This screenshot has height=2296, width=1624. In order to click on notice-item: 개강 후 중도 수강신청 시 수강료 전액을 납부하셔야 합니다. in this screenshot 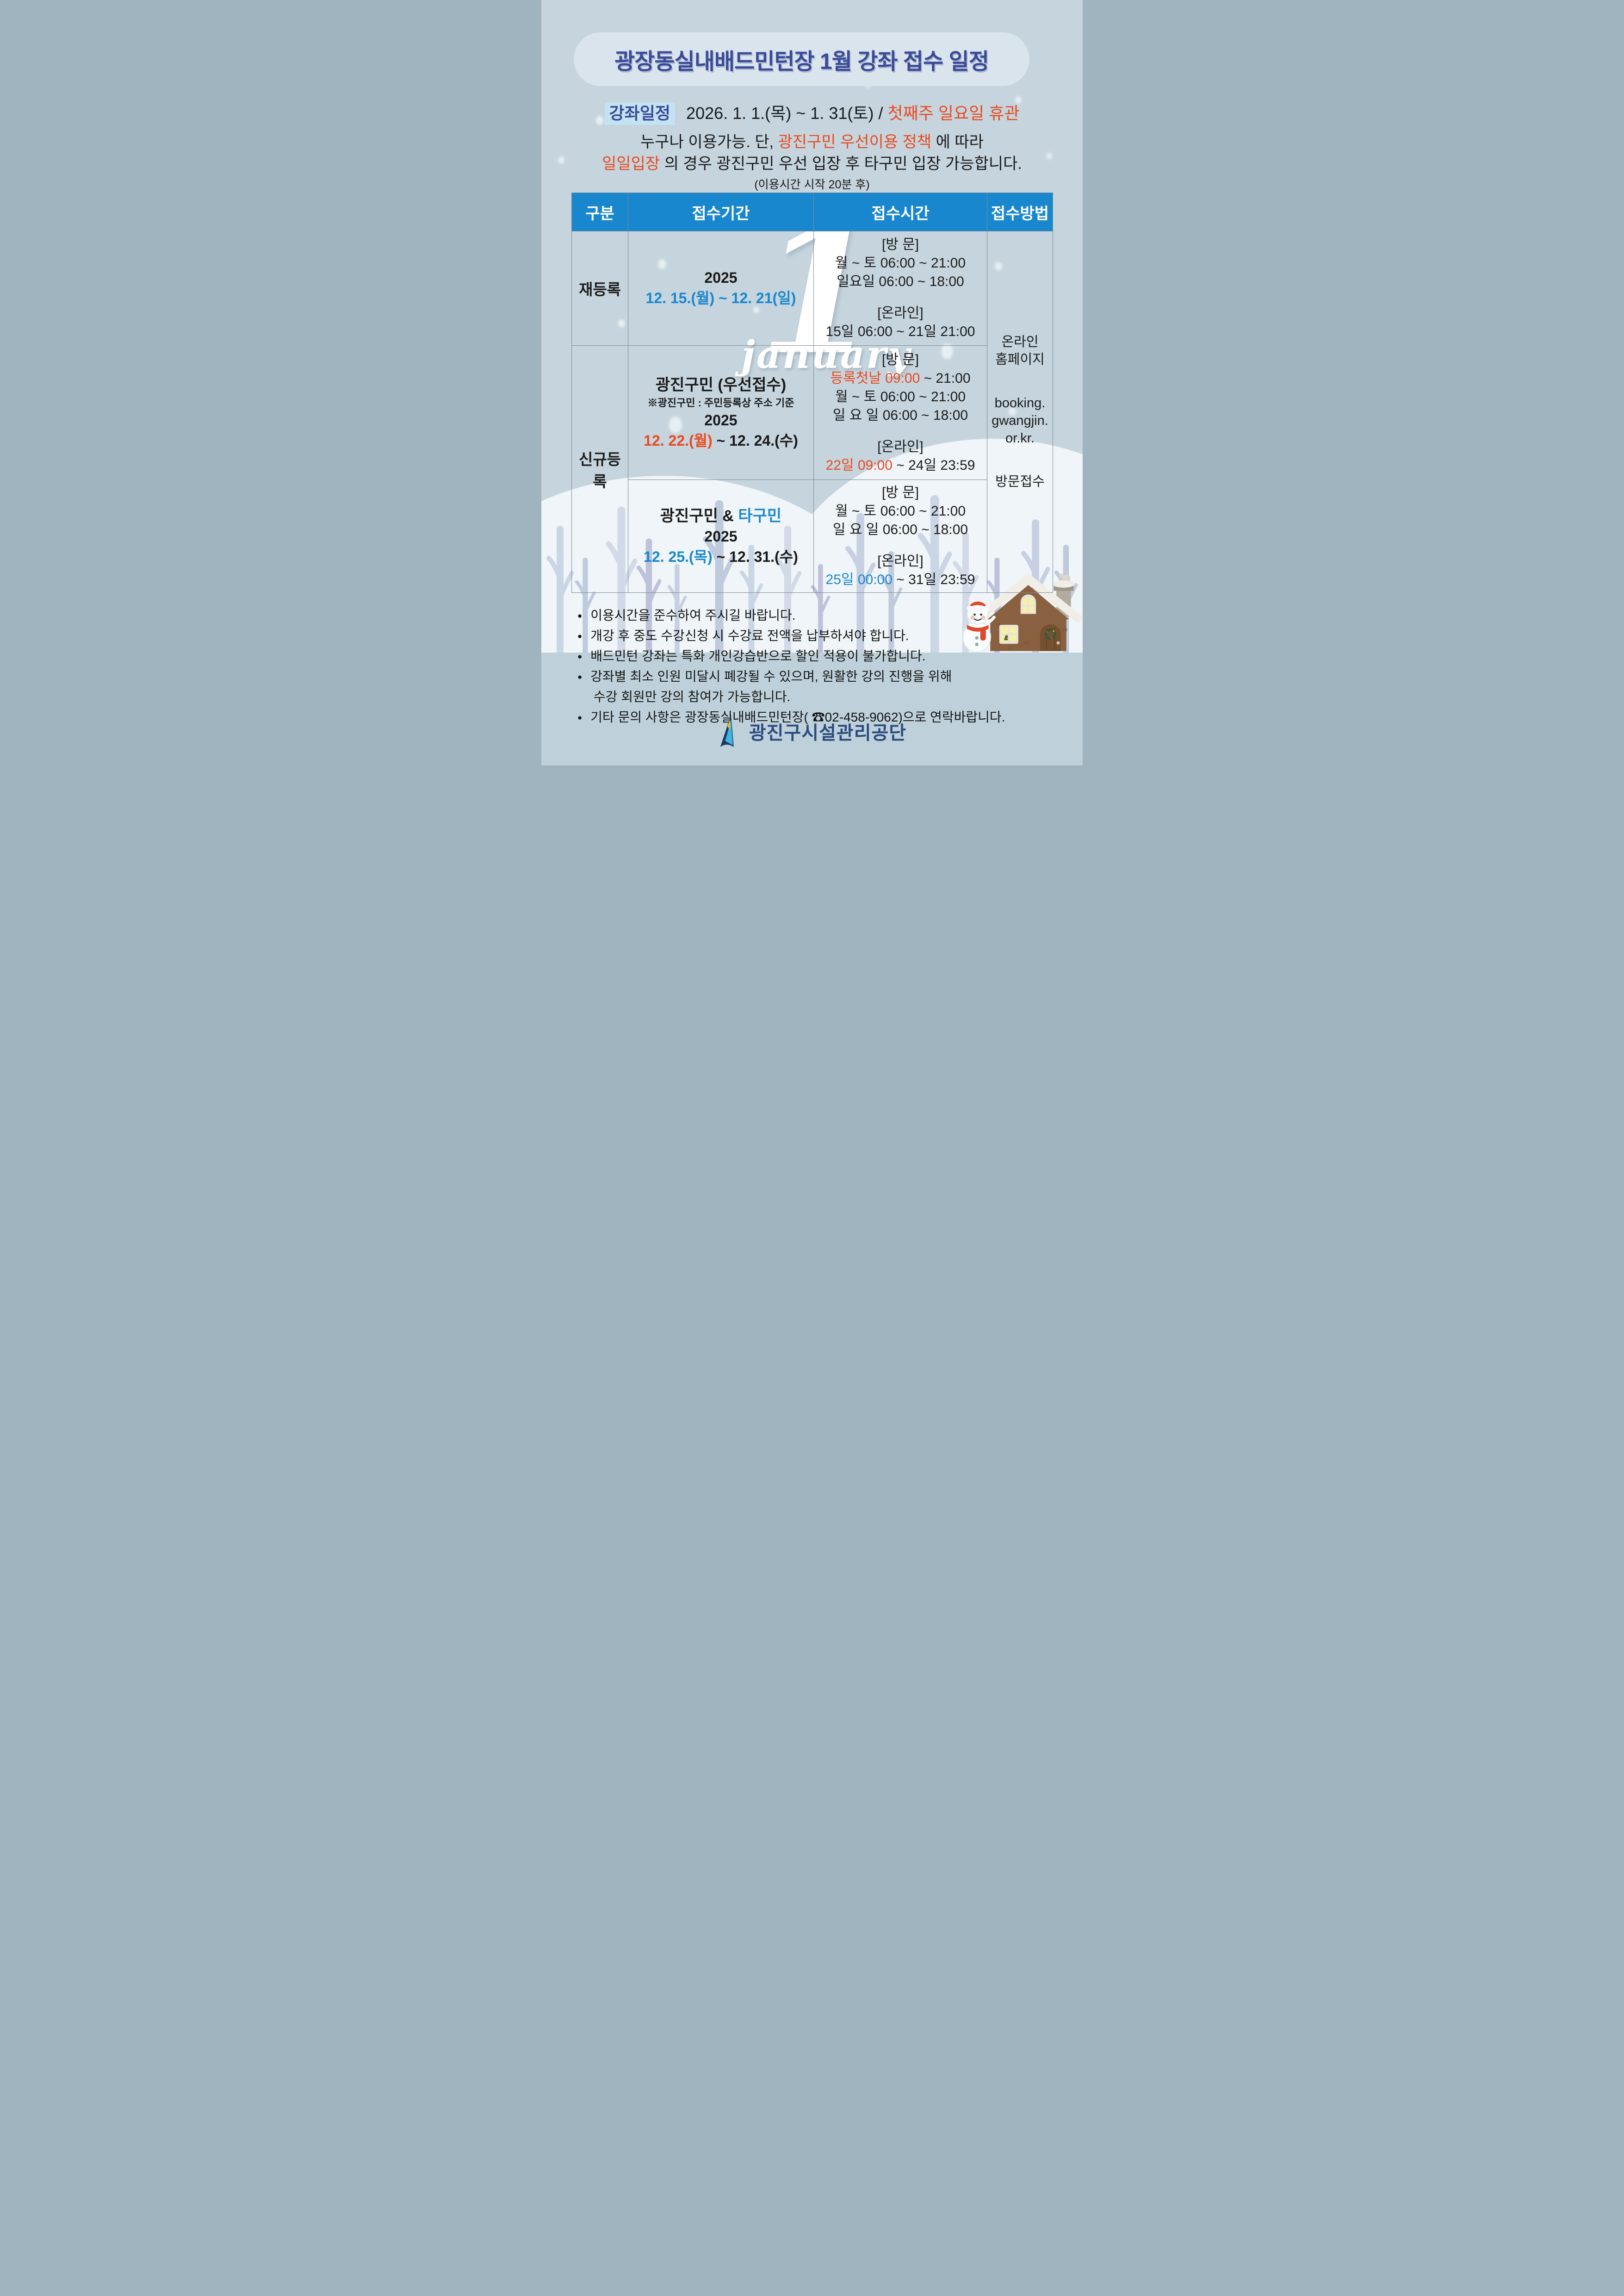, I will do `click(815, 636)`.